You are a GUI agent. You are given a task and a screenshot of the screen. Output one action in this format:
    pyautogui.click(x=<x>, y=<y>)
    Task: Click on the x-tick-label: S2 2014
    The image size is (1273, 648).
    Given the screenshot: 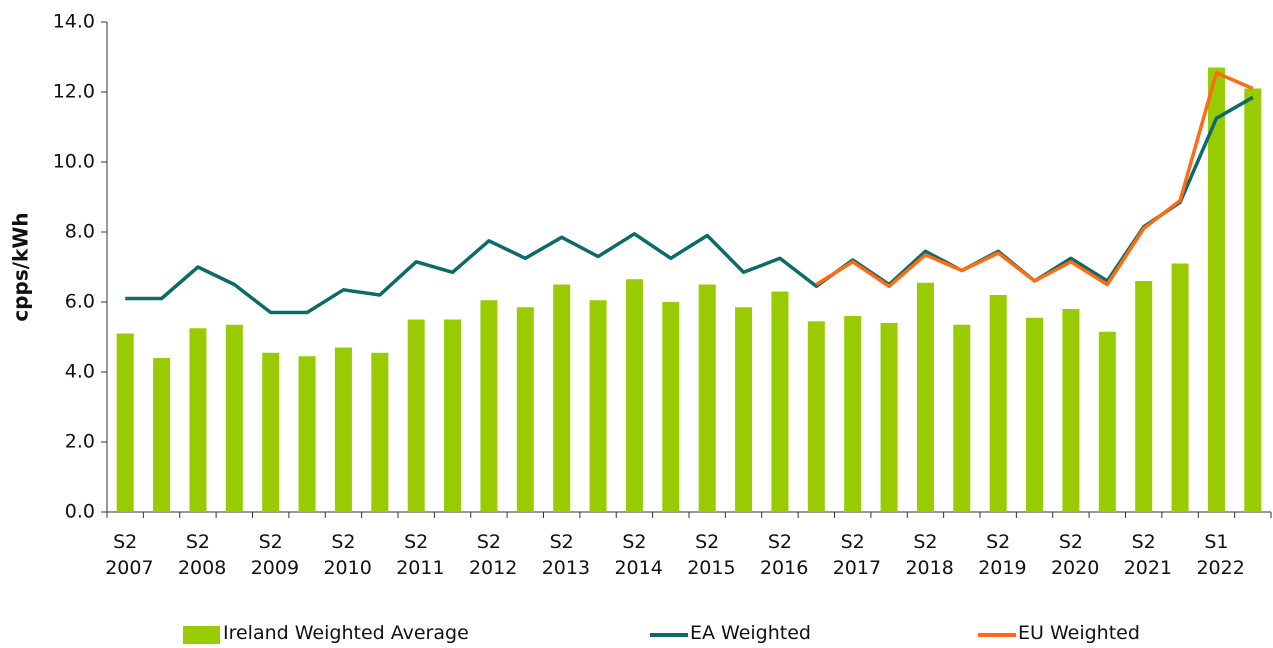 What is the action you would take?
    pyautogui.click(x=638, y=555)
    